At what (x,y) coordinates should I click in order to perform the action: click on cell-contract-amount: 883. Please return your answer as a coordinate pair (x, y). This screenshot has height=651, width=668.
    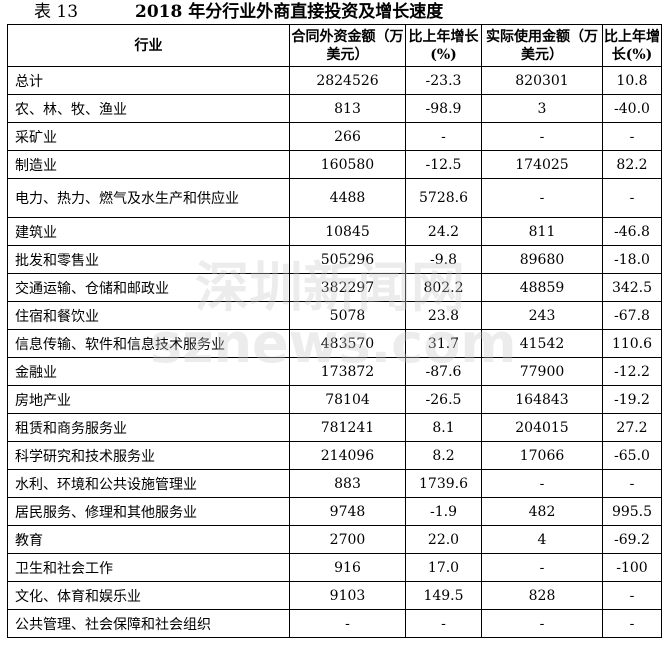
    Looking at the image, I should click on (347, 483).